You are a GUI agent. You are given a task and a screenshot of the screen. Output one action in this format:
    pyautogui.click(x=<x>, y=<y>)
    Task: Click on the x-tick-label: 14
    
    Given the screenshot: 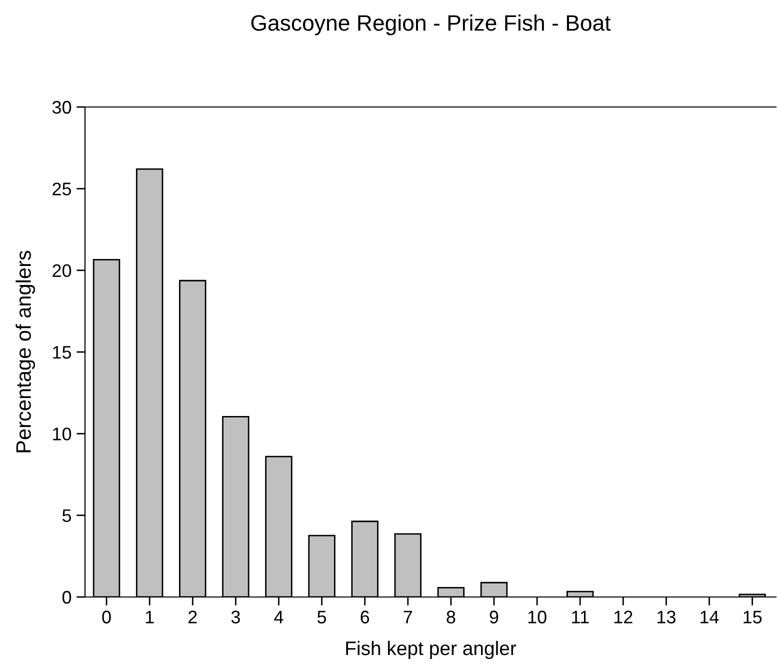 What is the action you would take?
    pyautogui.click(x=709, y=617)
    